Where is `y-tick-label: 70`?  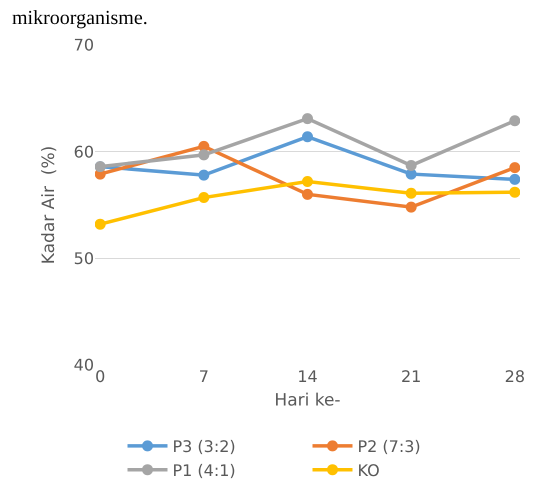 y-tick-label: 70 is located at coordinates (84, 45).